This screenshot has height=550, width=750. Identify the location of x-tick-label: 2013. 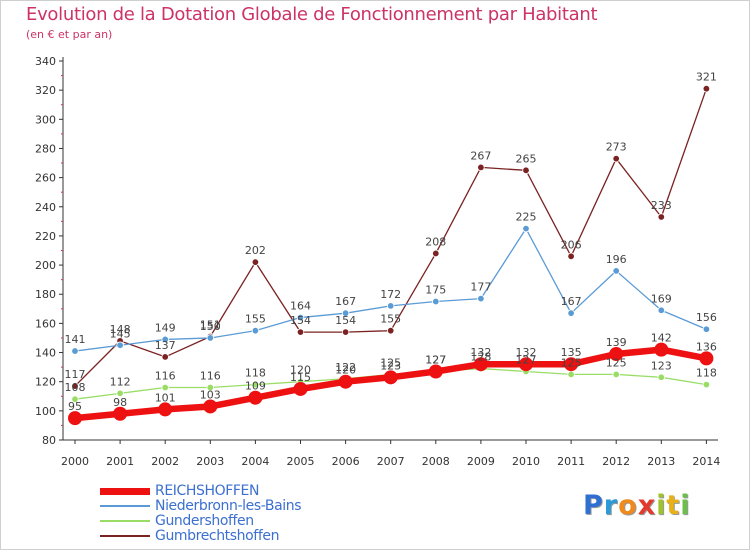
(661, 461).